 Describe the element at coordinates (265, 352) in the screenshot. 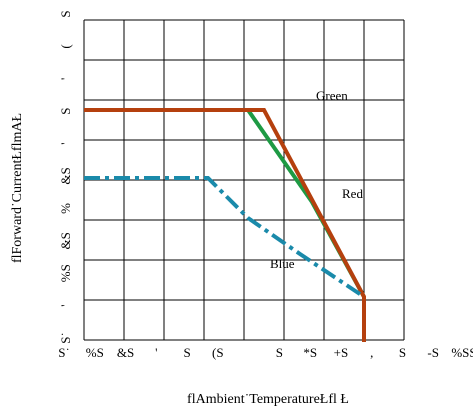

I see `x-tick-labels: S˙ %S&S ' S (S S *S +S, S -S %SS` at that location.